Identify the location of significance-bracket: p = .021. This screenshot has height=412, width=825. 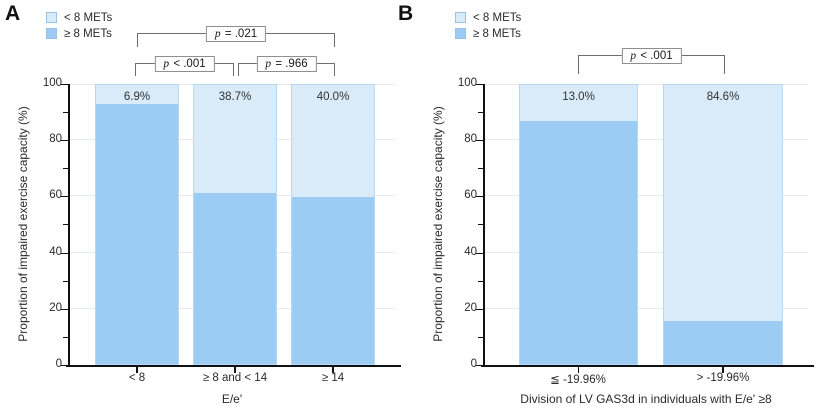
(236, 36).